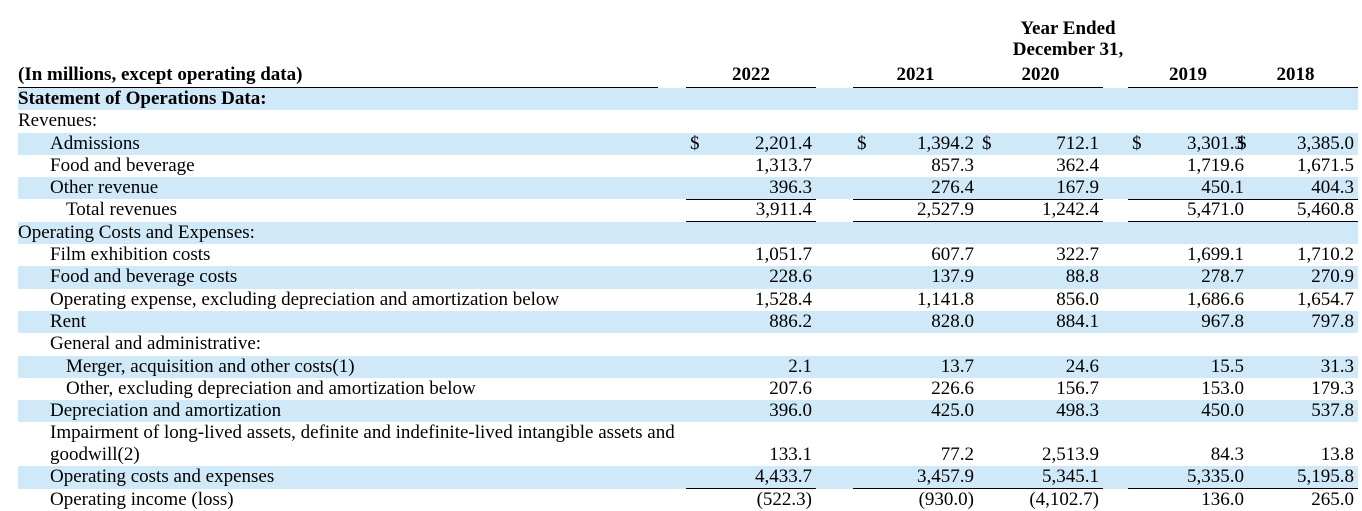 The image size is (1362, 511). What do you see at coordinates (915, 144) in the screenshot?
I see `value-cell-2021: $1,394.2` at bounding box center [915, 144].